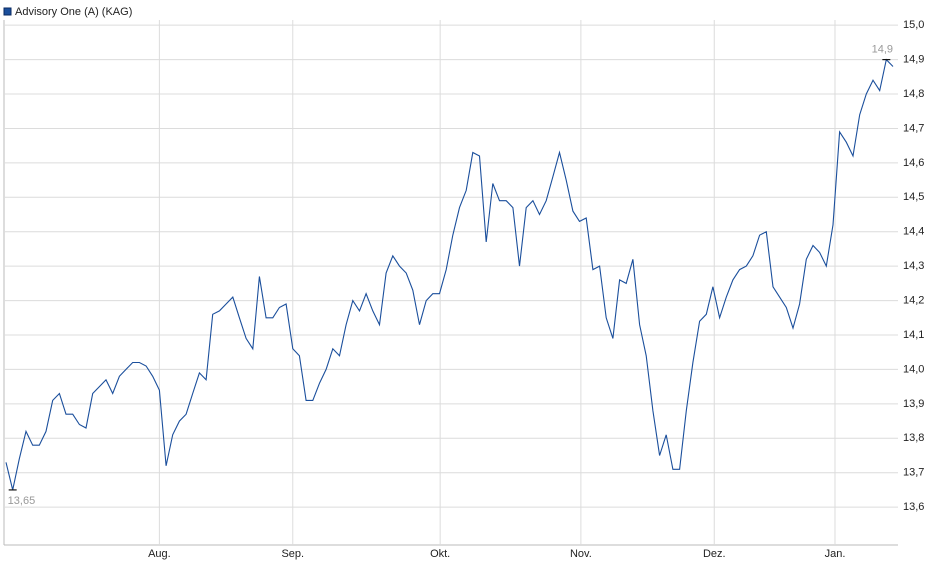 The width and height of the screenshot is (940, 579). Describe the element at coordinates (913, 438) in the screenshot. I see `y-tick-label: 13,8` at that location.